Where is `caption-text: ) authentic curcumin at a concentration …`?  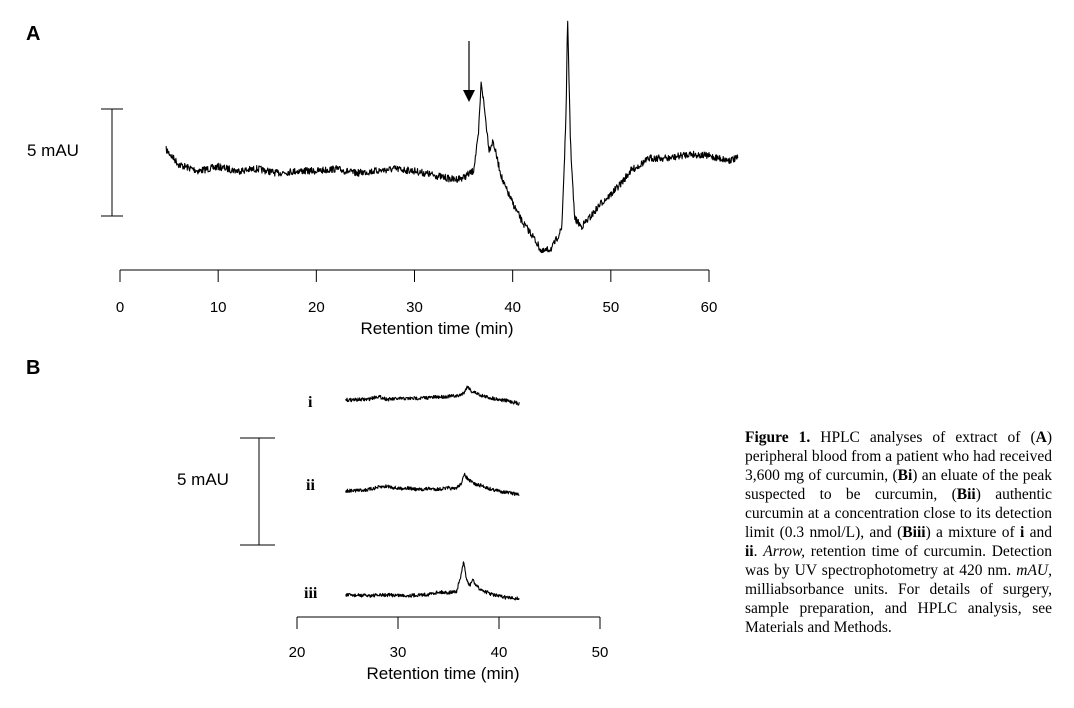 caption-text: ) authentic curcumin at a concentration … is located at coordinates (898, 513).